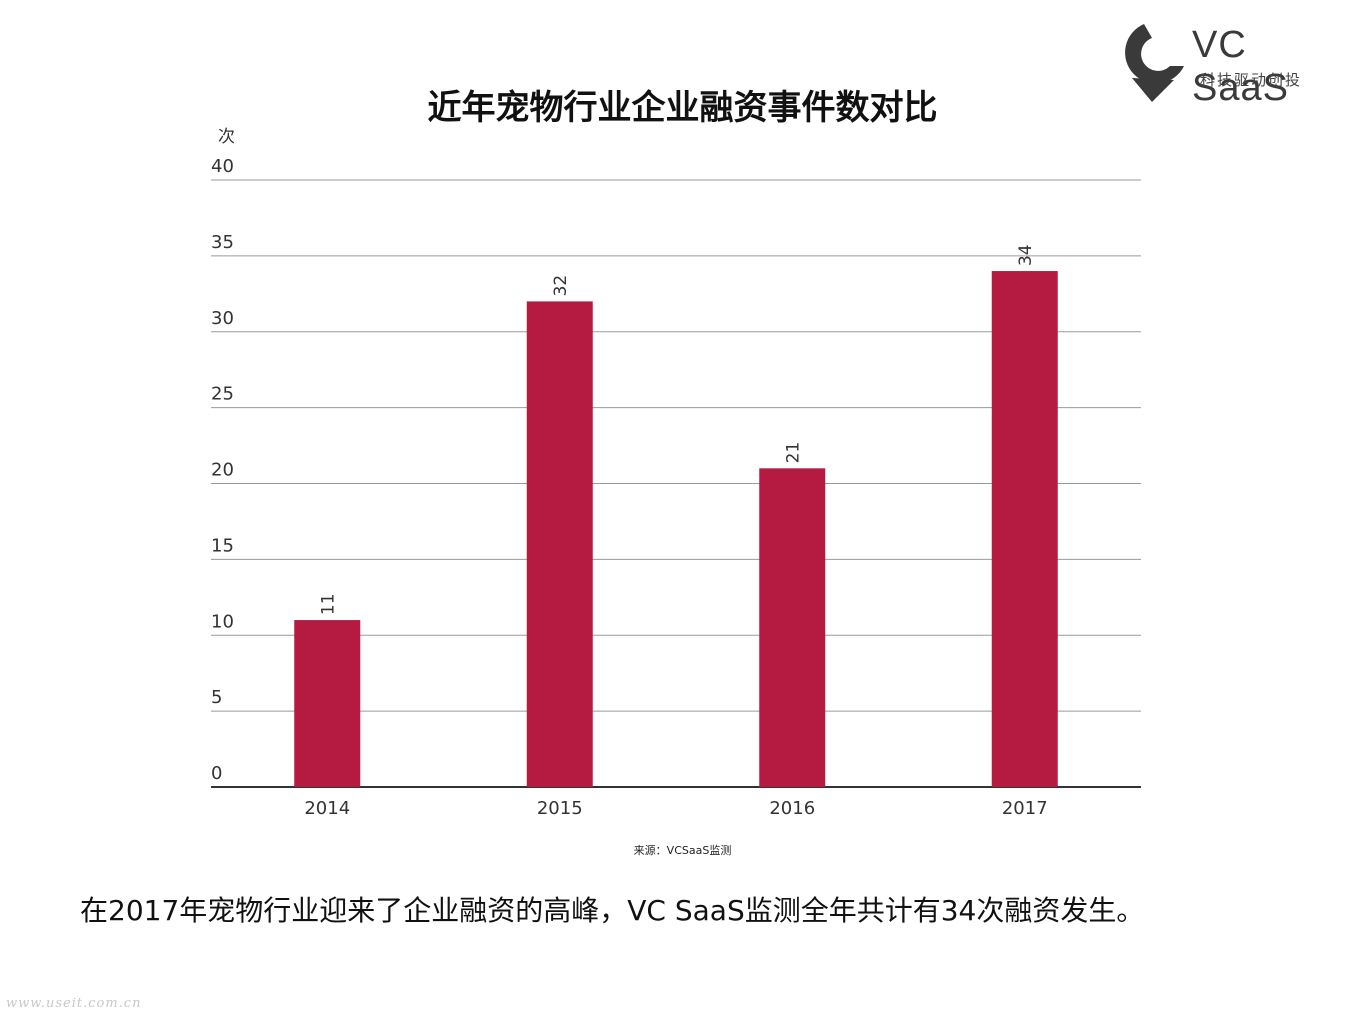 Image resolution: width=1365 pixels, height=1024 pixels. I want to click on y-tick-label: 0, so click(216, 773).